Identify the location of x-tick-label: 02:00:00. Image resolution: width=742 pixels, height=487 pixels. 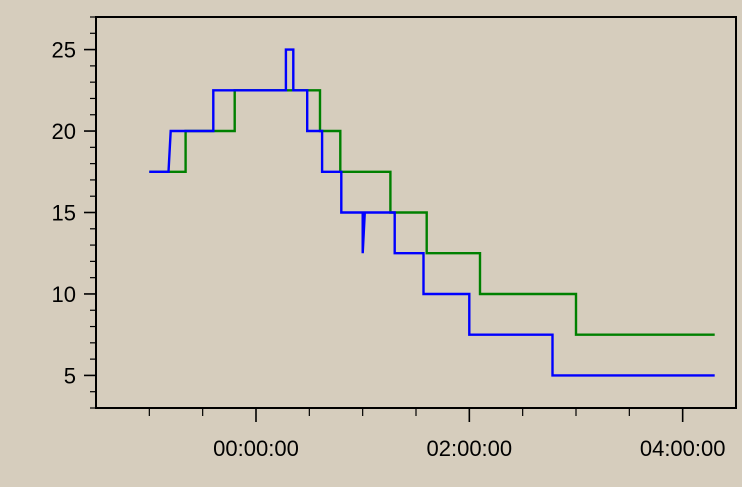
(470, 448).